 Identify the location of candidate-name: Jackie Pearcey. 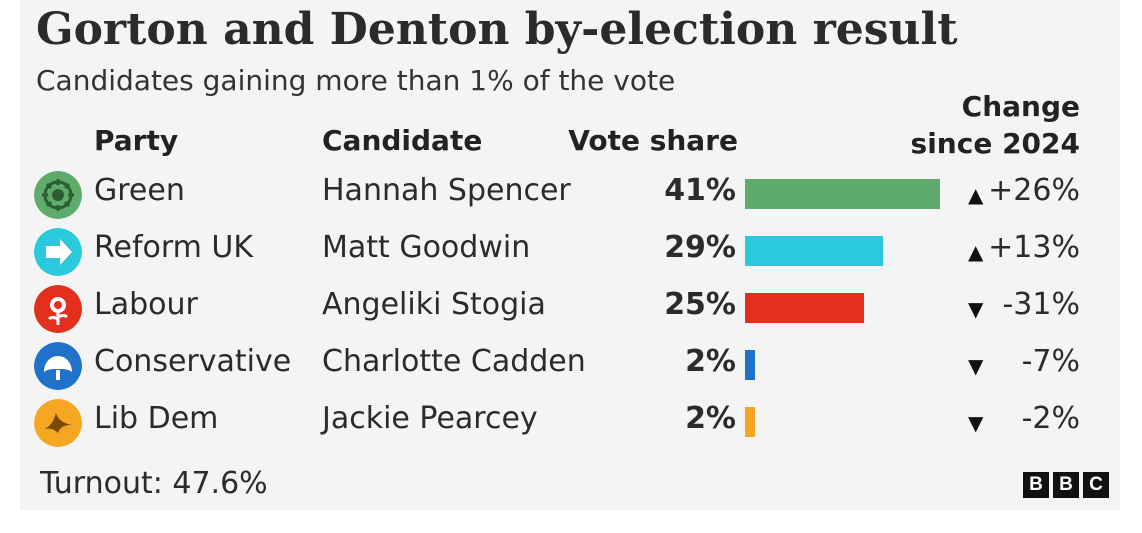
(430, 418).